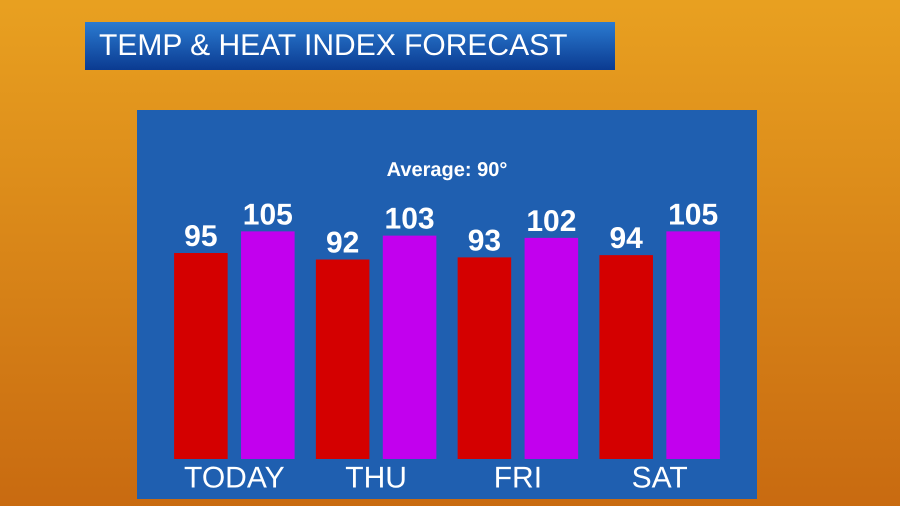 The image size is (900, 506). What do you see at coordinates (343, 243) in the screenshot?
I see `data-label: 92` at bounding box center [343, 243].